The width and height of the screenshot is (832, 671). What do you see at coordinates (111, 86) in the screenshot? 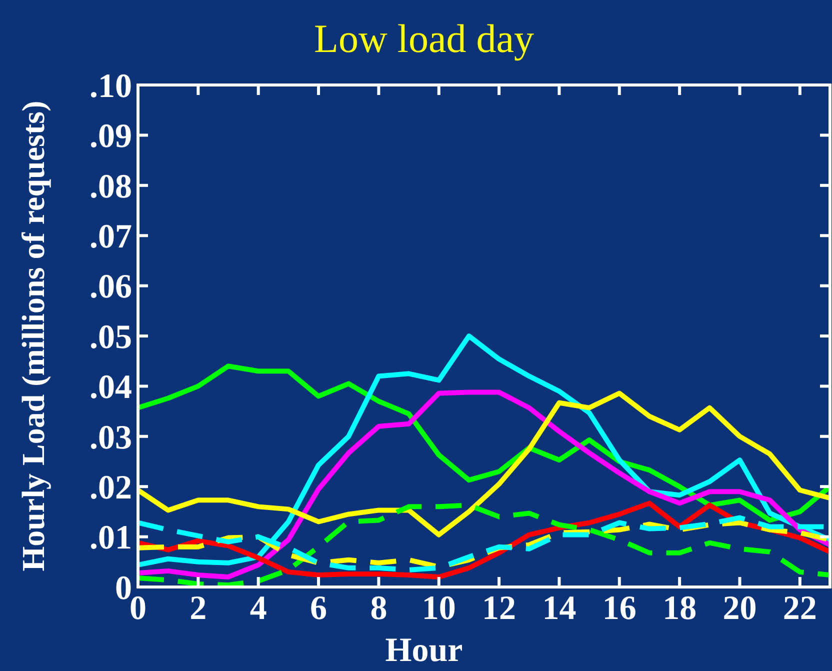
I see `y-tick-label: .10` at bounding box center [111, 86].